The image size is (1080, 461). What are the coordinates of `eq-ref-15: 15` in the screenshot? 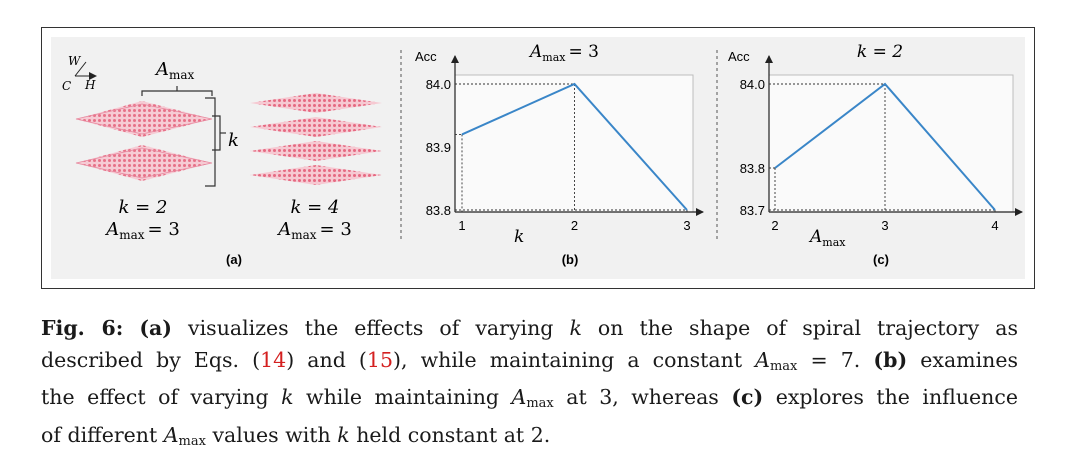 It's located at (380, 359).